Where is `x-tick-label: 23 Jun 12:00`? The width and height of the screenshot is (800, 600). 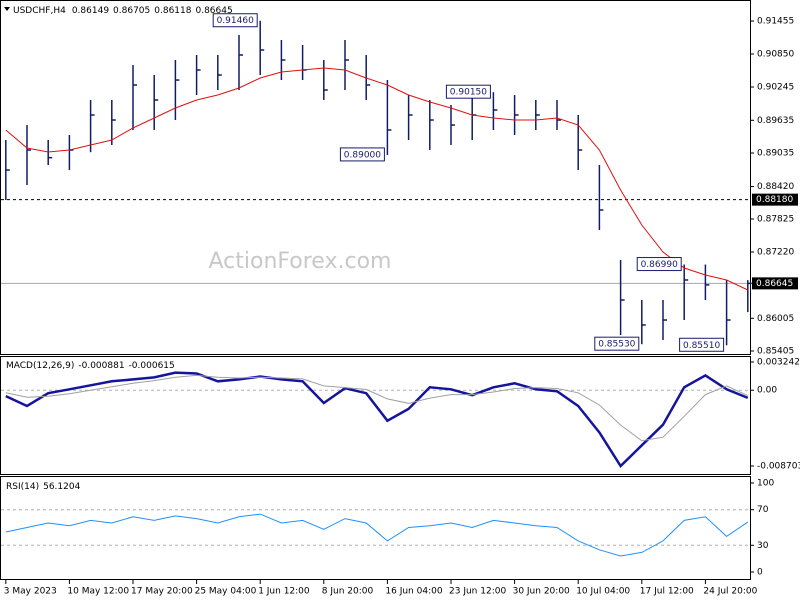 x-tick-label: 23 Jun 12:00 is located at coordinates (477, 592).